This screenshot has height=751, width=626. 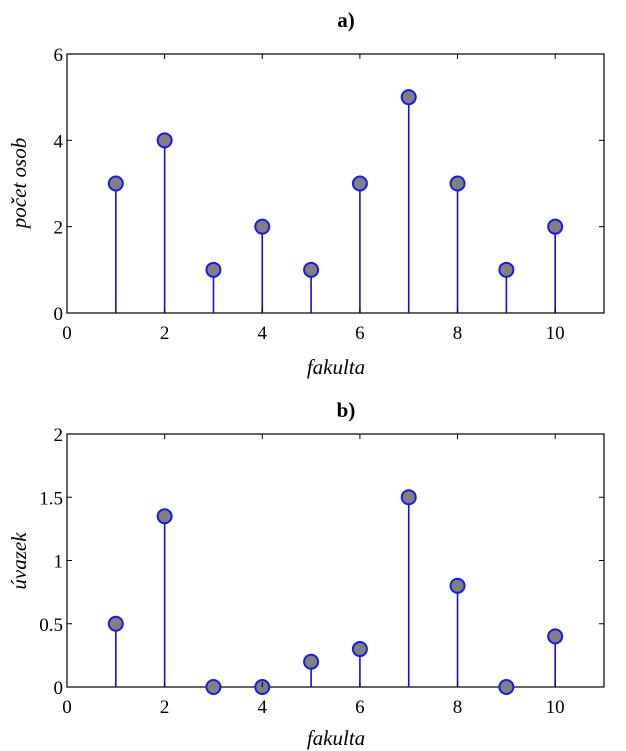 What do you see at coordinates (59, 562) in the screenshot?
I see `y-tick-label: 1` at bounding box center [59, 562].